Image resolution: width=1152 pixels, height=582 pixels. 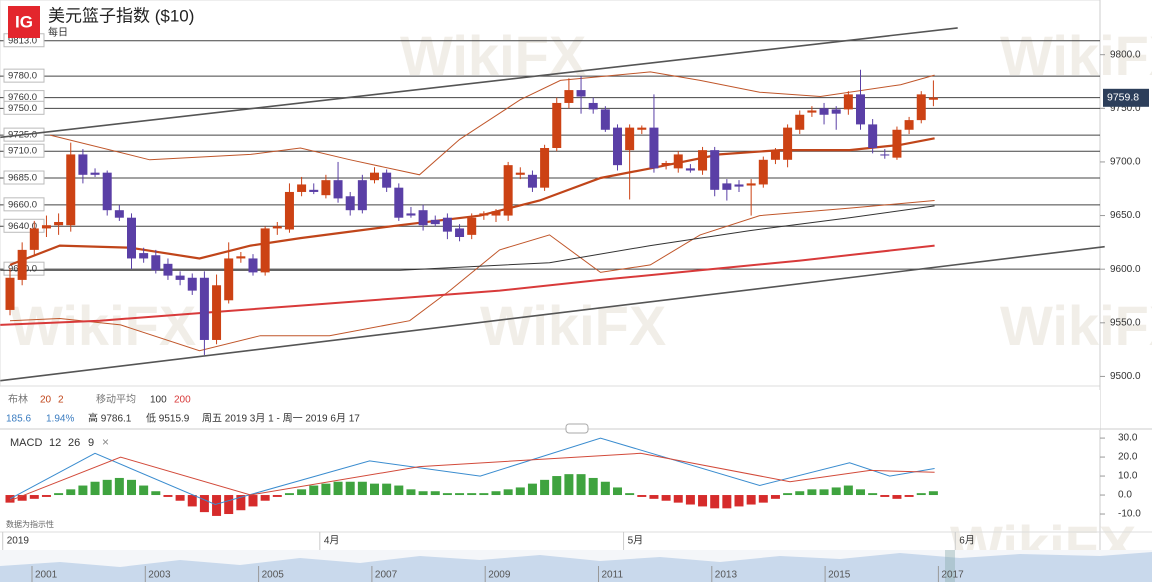 What do you see at coordinates (74, 443) in the screenshot?
I see `macd-slow: 26` at bounding box center [74, 443].